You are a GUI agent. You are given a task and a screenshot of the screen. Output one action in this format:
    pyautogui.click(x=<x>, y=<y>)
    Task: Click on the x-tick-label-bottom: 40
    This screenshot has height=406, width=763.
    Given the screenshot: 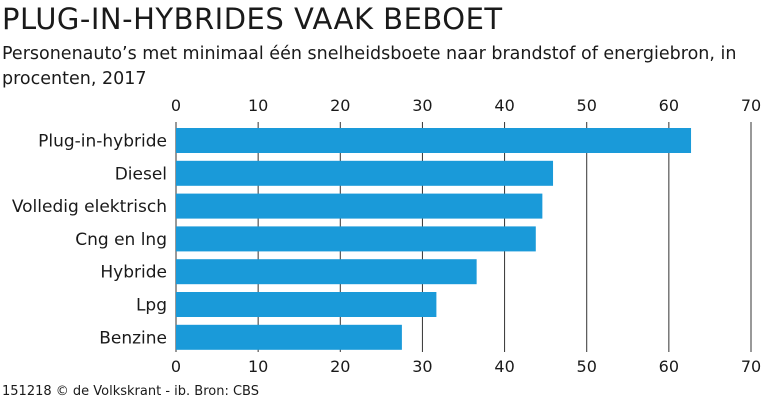 What is the action you would take?
    pyautogui.click(x=504, y=366)
    